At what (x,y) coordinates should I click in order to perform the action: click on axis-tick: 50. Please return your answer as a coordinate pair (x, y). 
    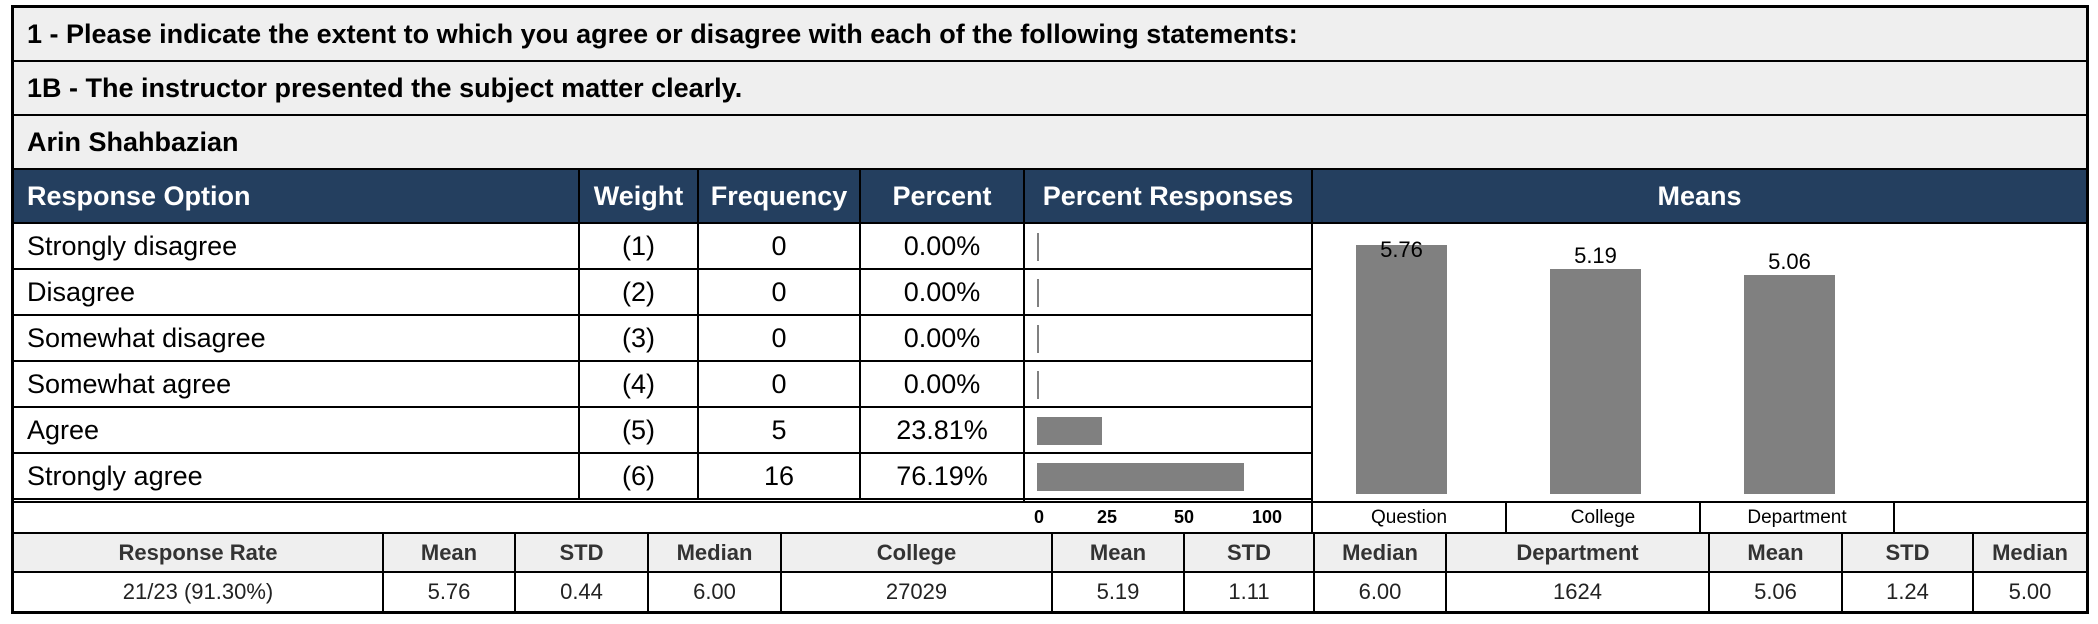
    Looking at the image, I should click on (1184, 517).